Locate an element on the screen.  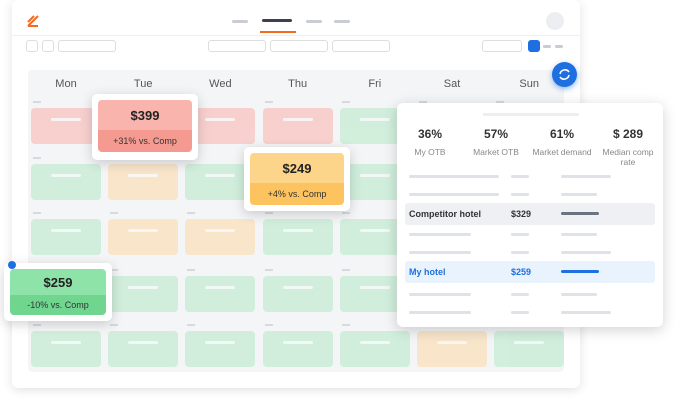
logo is located at coordinates (33, 21).